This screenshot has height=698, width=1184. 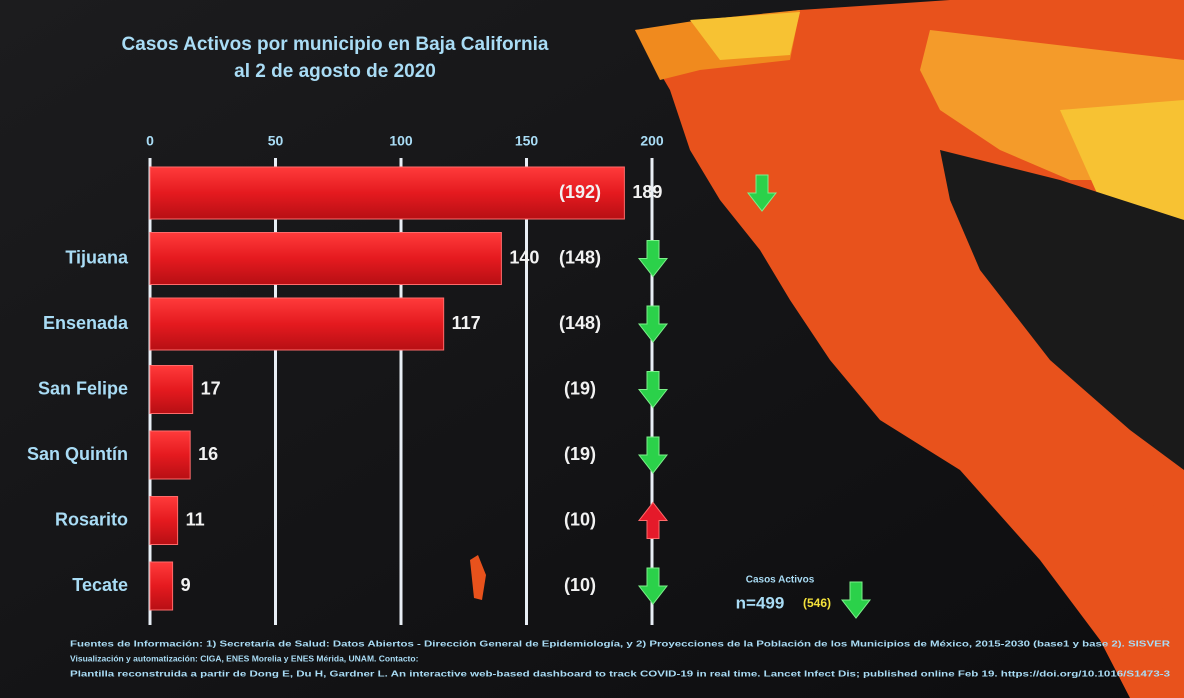 What do you see at coordinates (91, 519) in the screenshot?
I see `y-tick-label: Rosarito` at bounding box center [91, 519].